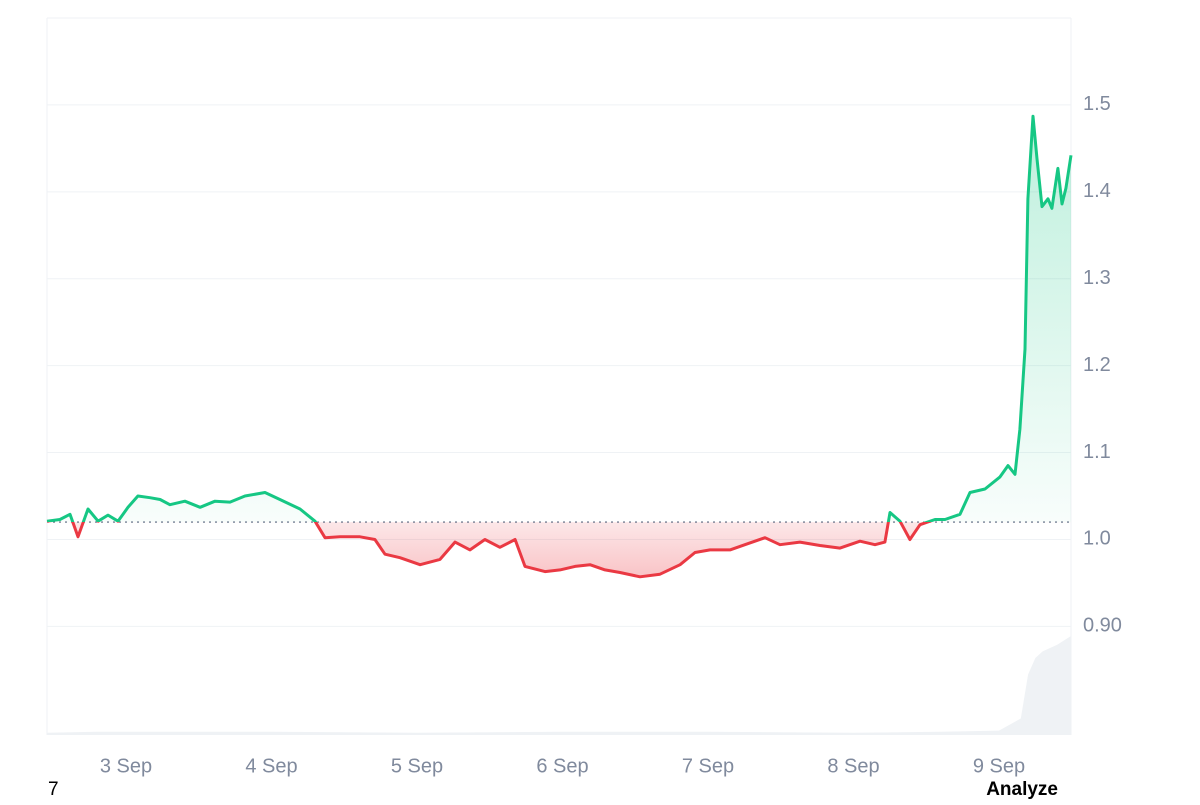  What do you see at coordinates (559, 685) in the screenshot?
I see `volume-area` at bounding box center [559, 685].